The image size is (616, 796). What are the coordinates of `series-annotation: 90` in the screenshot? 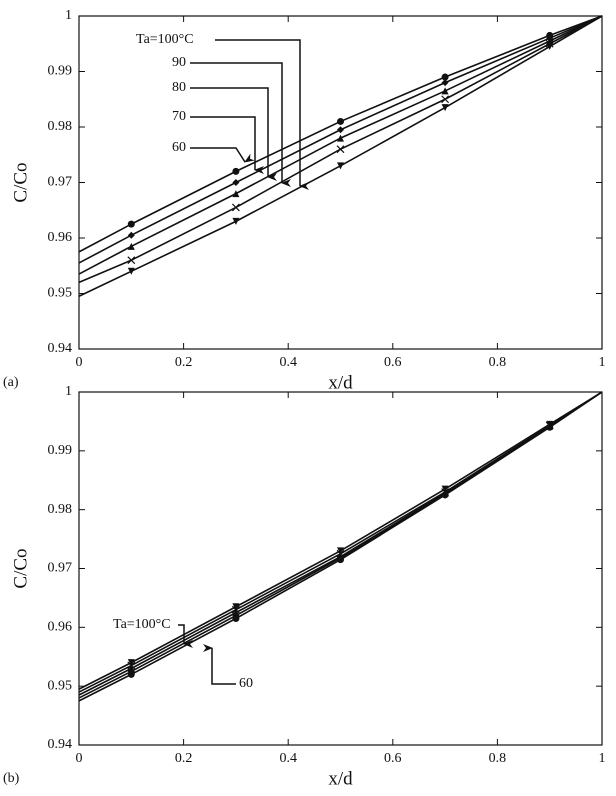 It's located at (179, 62).